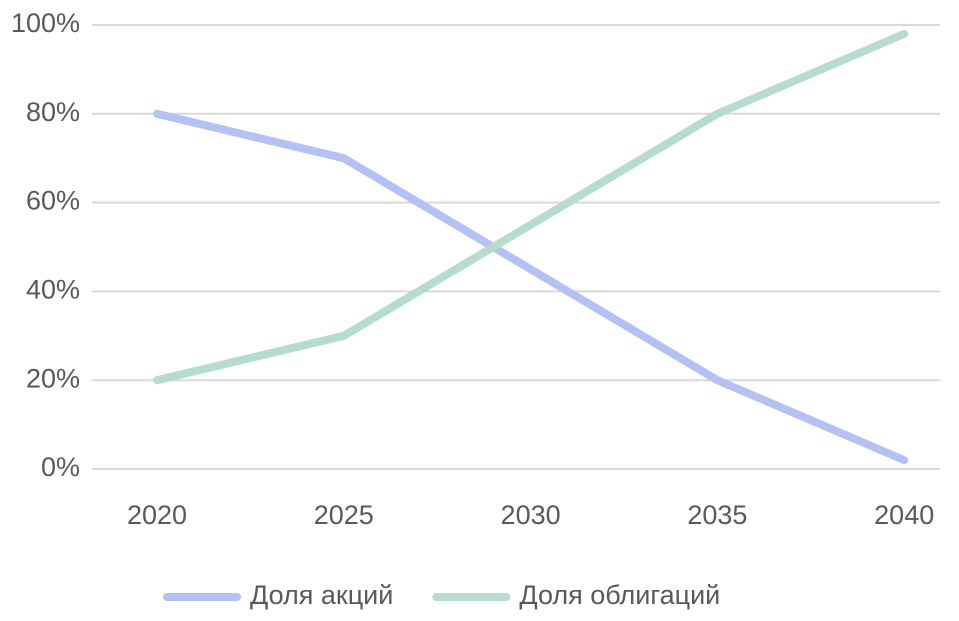  Describe the element at coordinates (53, 290) in the screenshot. I see `y-tick-label: 40%` at that location.